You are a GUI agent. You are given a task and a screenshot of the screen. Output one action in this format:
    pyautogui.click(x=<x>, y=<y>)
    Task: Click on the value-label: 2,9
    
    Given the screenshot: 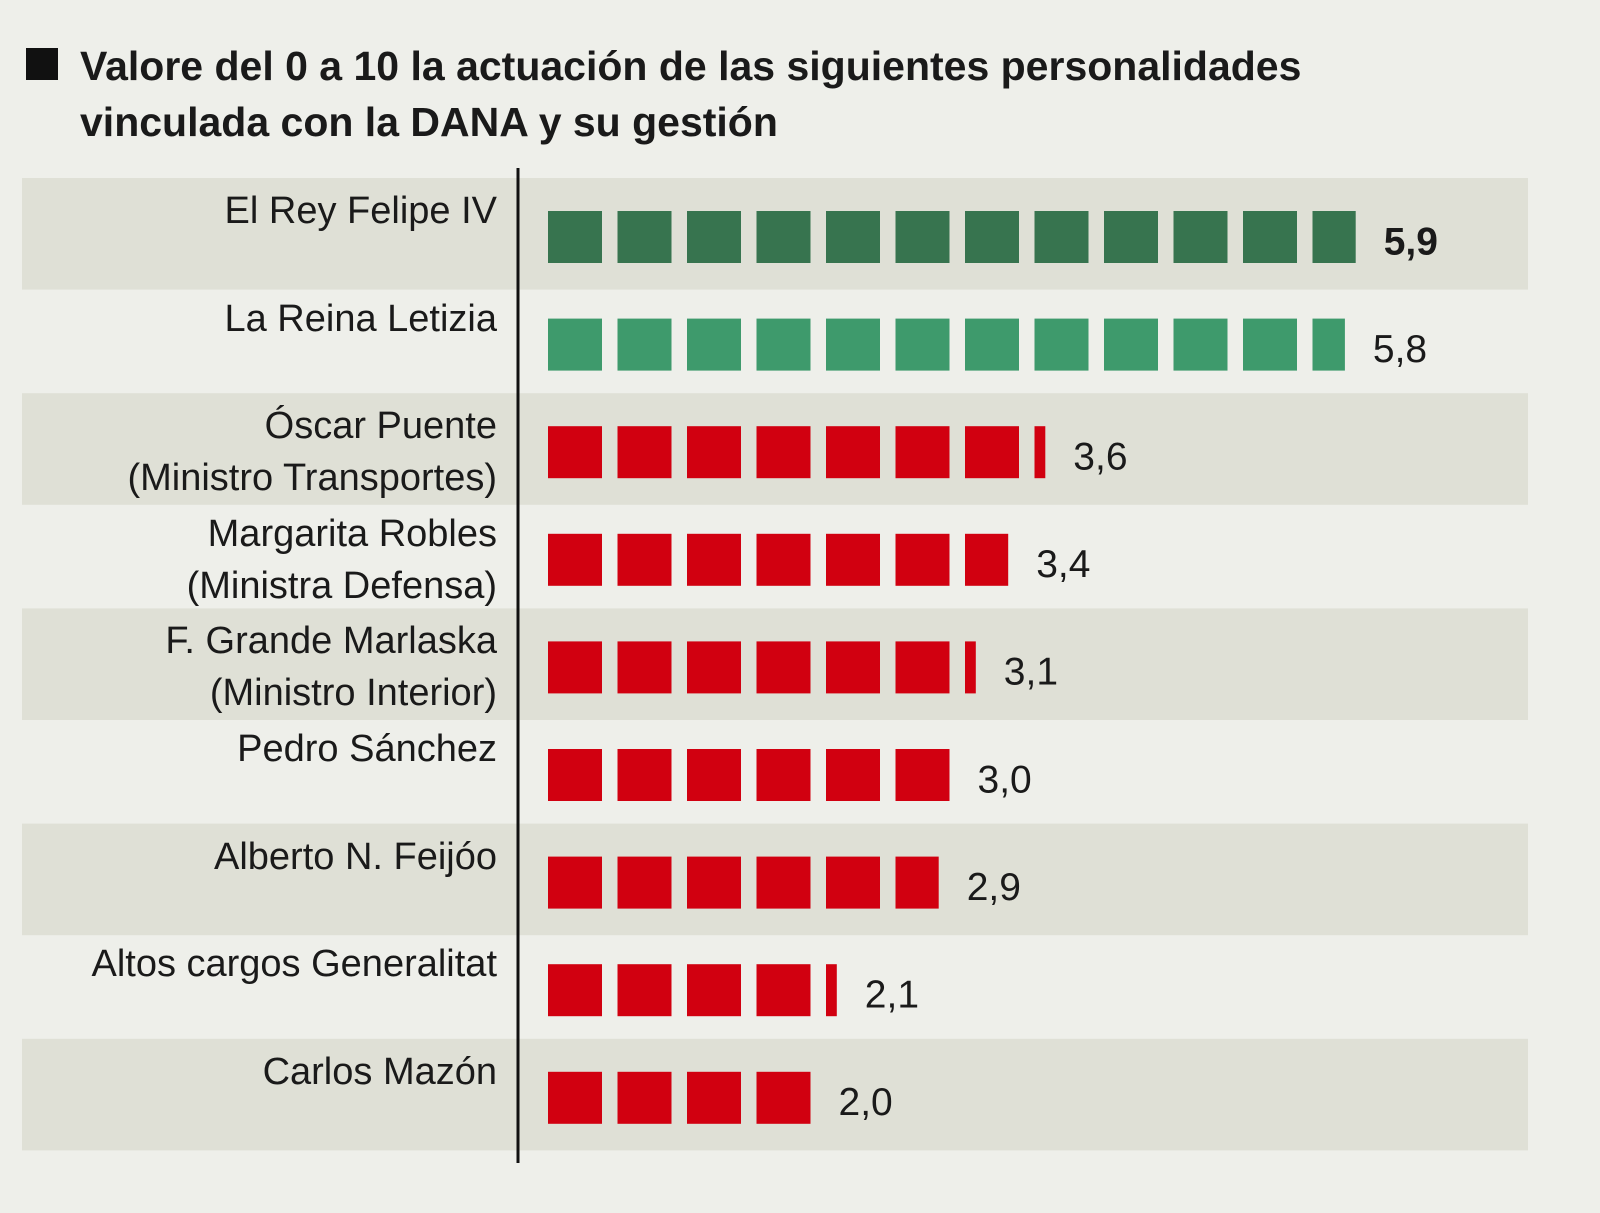 What is the action you would take?
    pyautogui.click(x=994, y=887)
    